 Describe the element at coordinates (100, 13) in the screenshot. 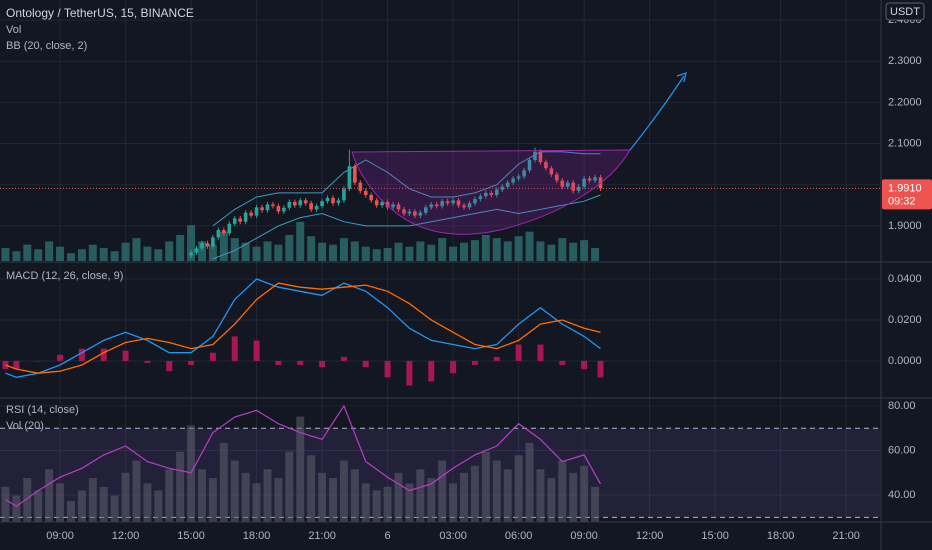

I see `symbol-title: Ontology / TetherUS, 15, BINANCE` at that location.